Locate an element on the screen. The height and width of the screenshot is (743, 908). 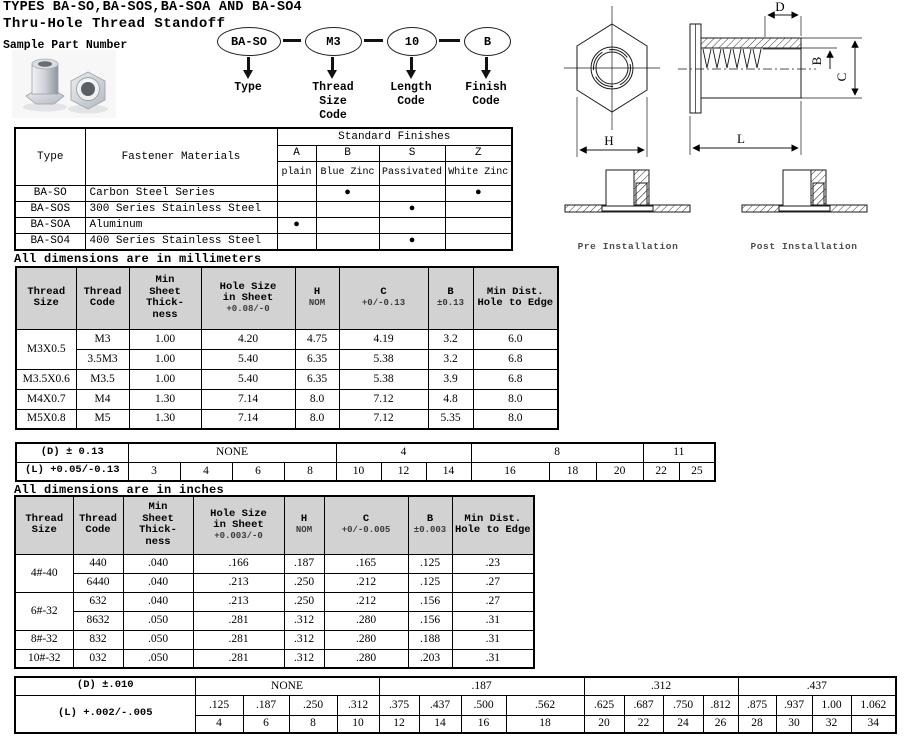
part-code-text: BA-SO is located at coordinates (248, 41).